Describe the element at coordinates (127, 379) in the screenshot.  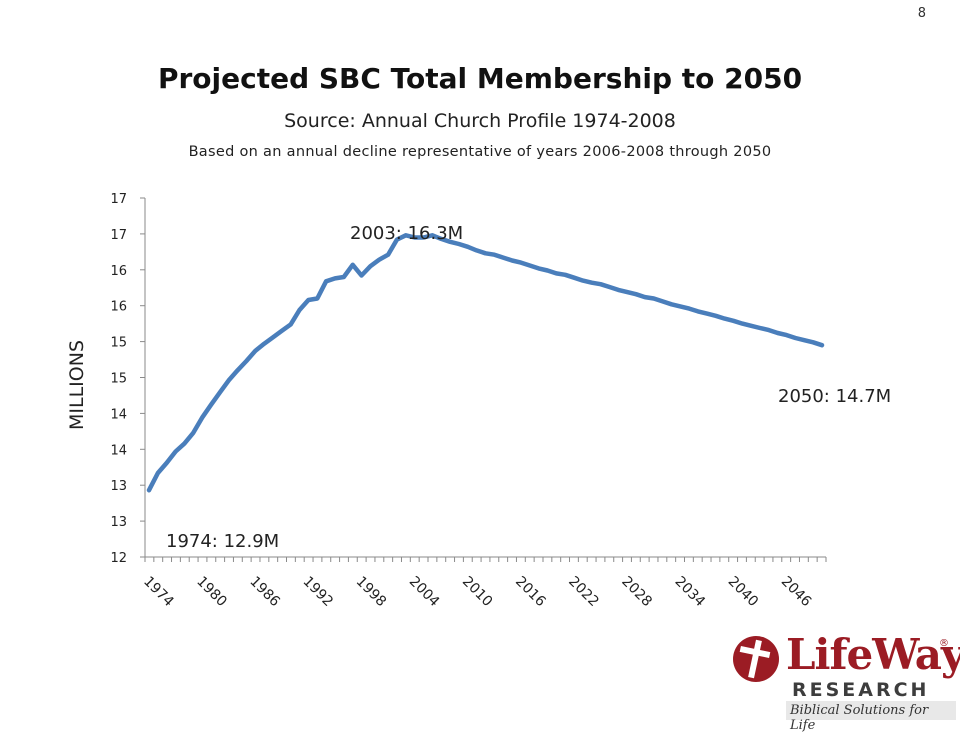
I see `y-ticks: 12 13 13 14 14 15 15 16 16 17 17` at that location.